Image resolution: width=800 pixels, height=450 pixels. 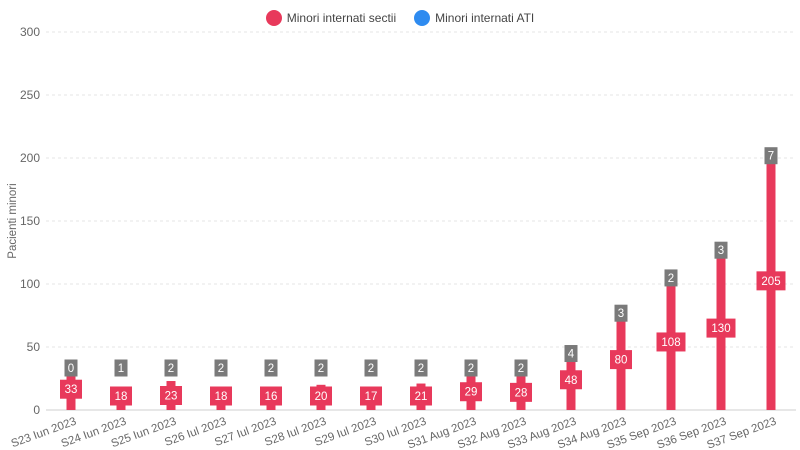 I want to click on y-tick-label: 50, so click(x=34, y=347).